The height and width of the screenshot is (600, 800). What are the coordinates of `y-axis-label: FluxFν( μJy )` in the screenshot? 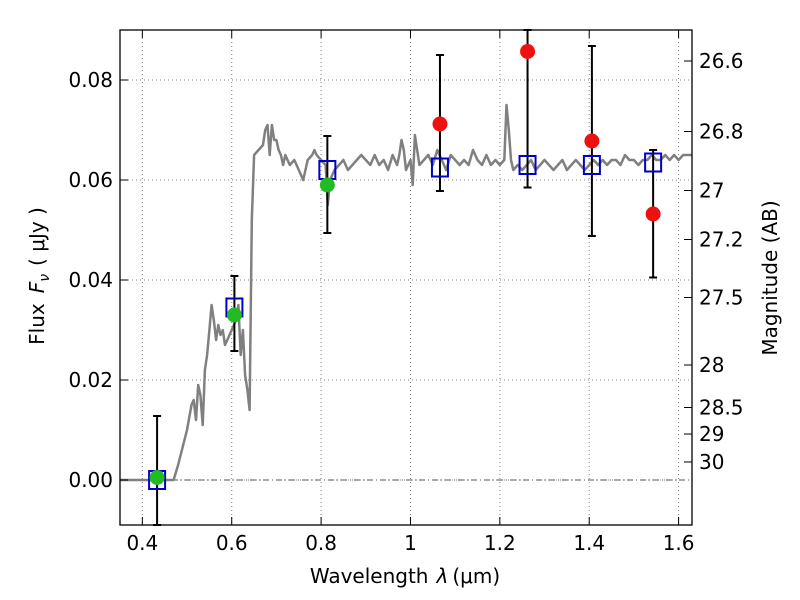 It's located at (39, 276).